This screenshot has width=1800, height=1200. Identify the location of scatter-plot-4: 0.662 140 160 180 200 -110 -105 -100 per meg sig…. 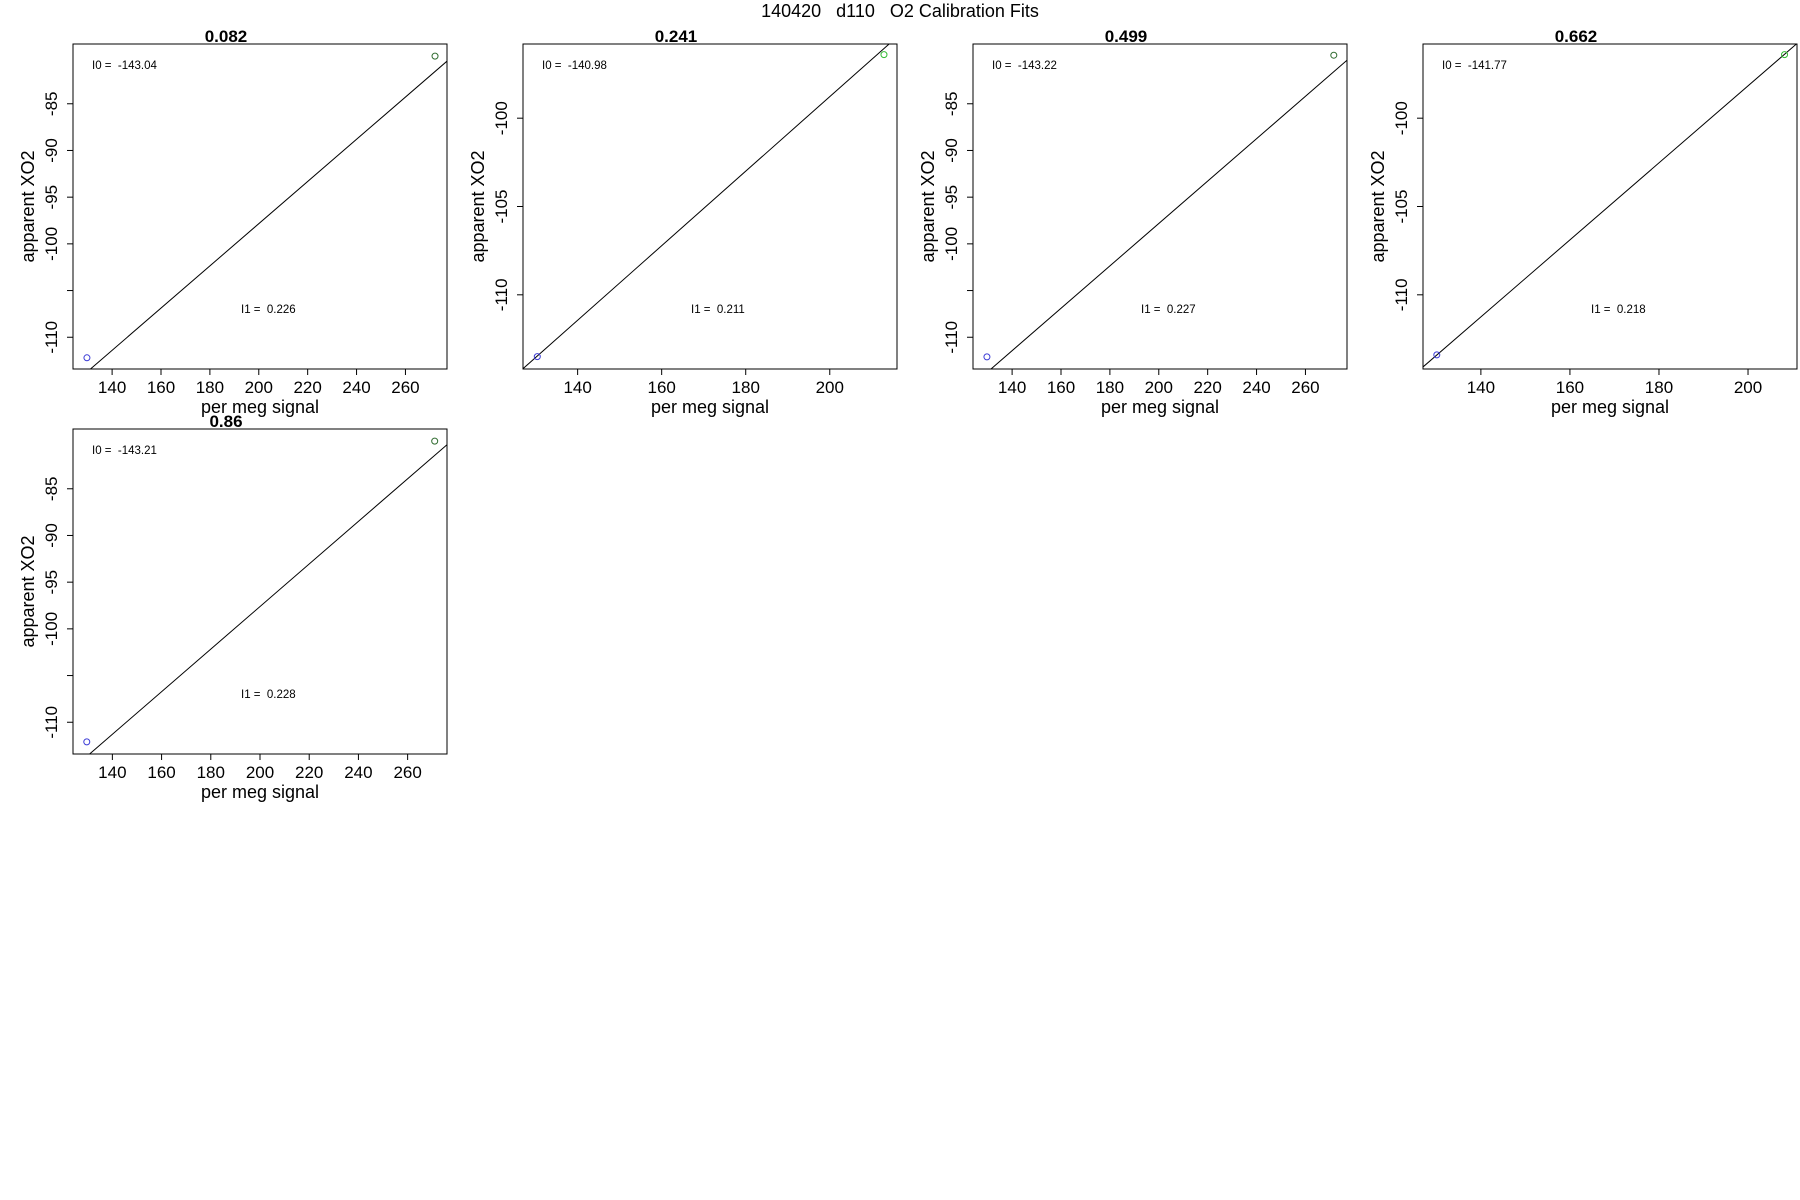
(1583, 222).